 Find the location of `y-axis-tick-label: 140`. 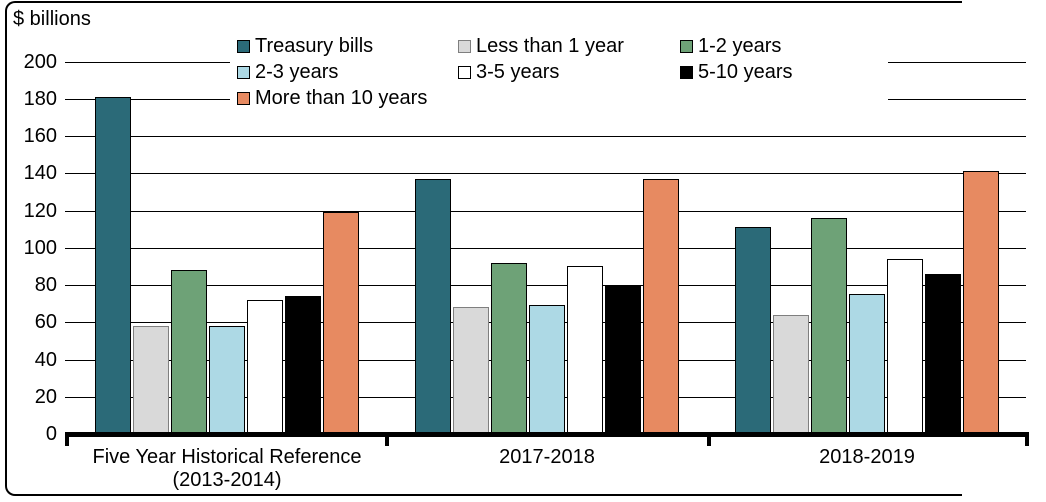

y-axis-tick-label: 140 is located at coordinates (40, 173).